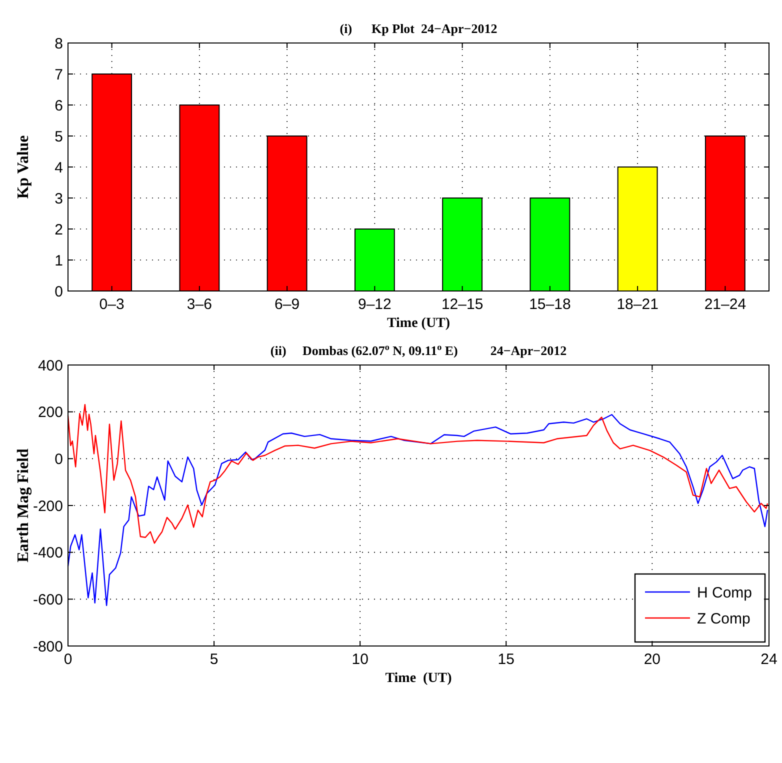 Image resolution: width=782 pixels, height=763 pixels. I want to click on y-tick-label: 200, so click(50, 413).